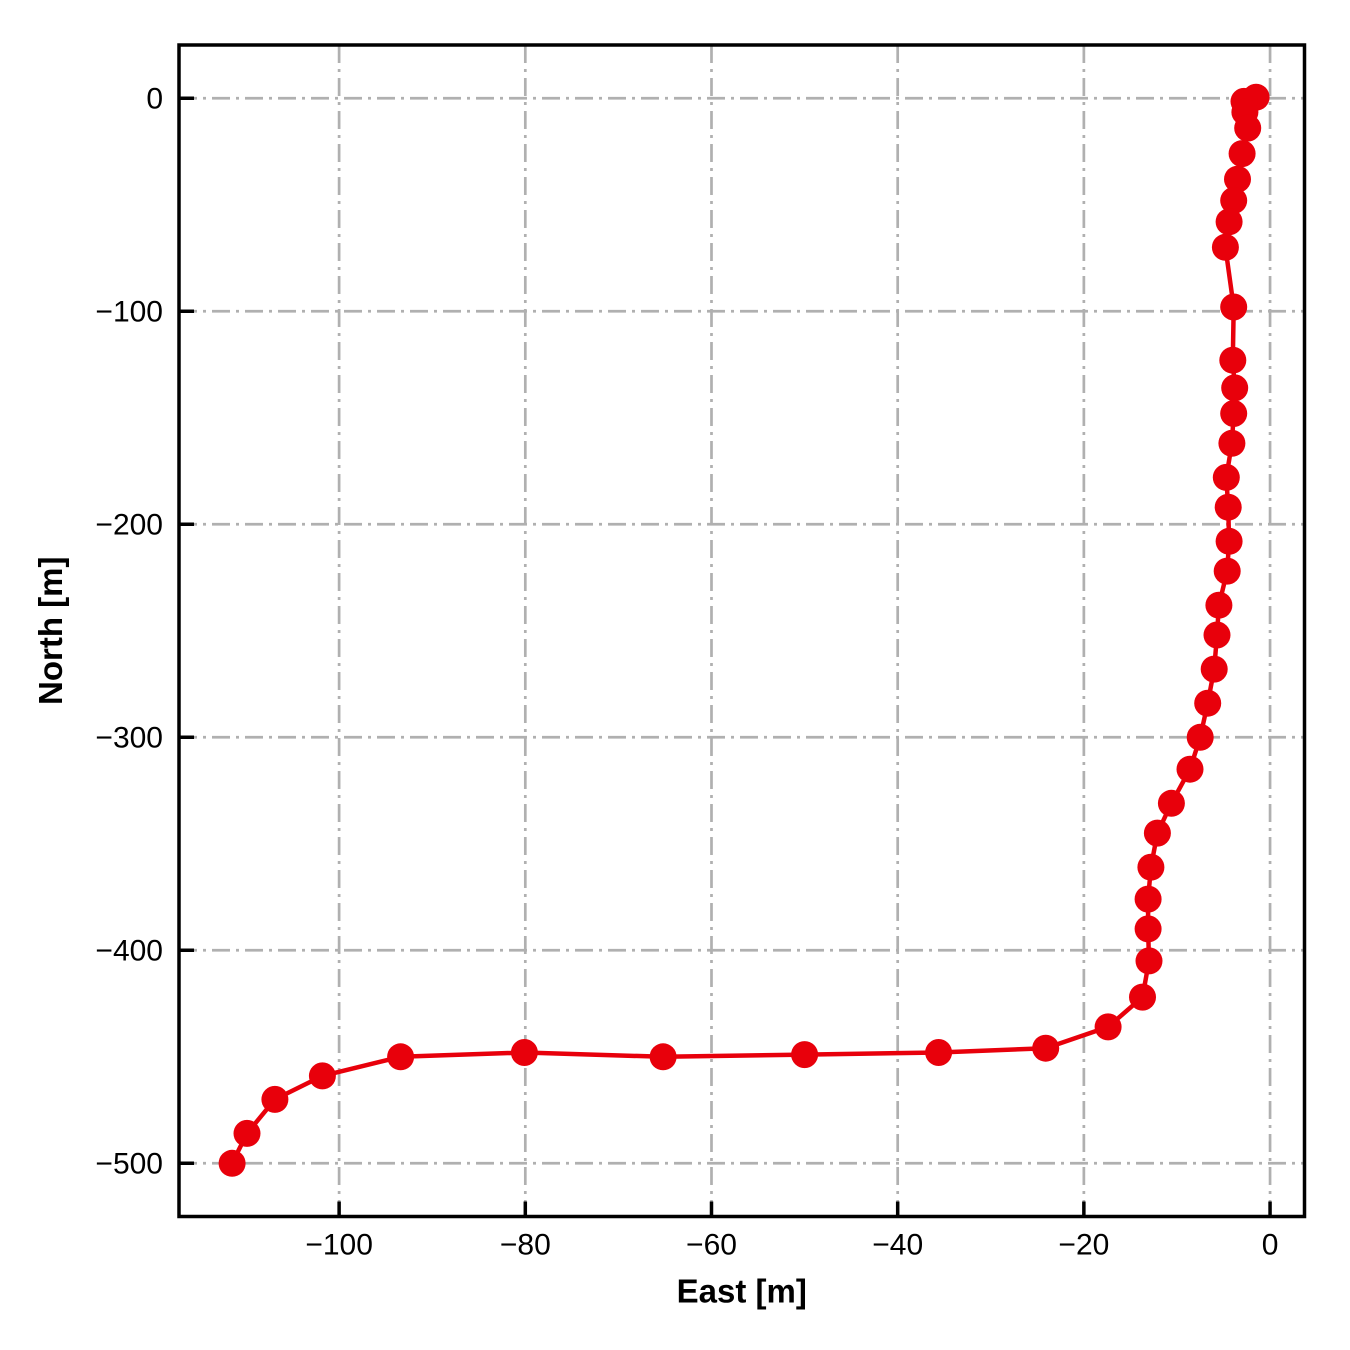 The width and height of the screenshot is (1350, 1350). I want to click on x-axis-label: East [m], so click(742, 1291).